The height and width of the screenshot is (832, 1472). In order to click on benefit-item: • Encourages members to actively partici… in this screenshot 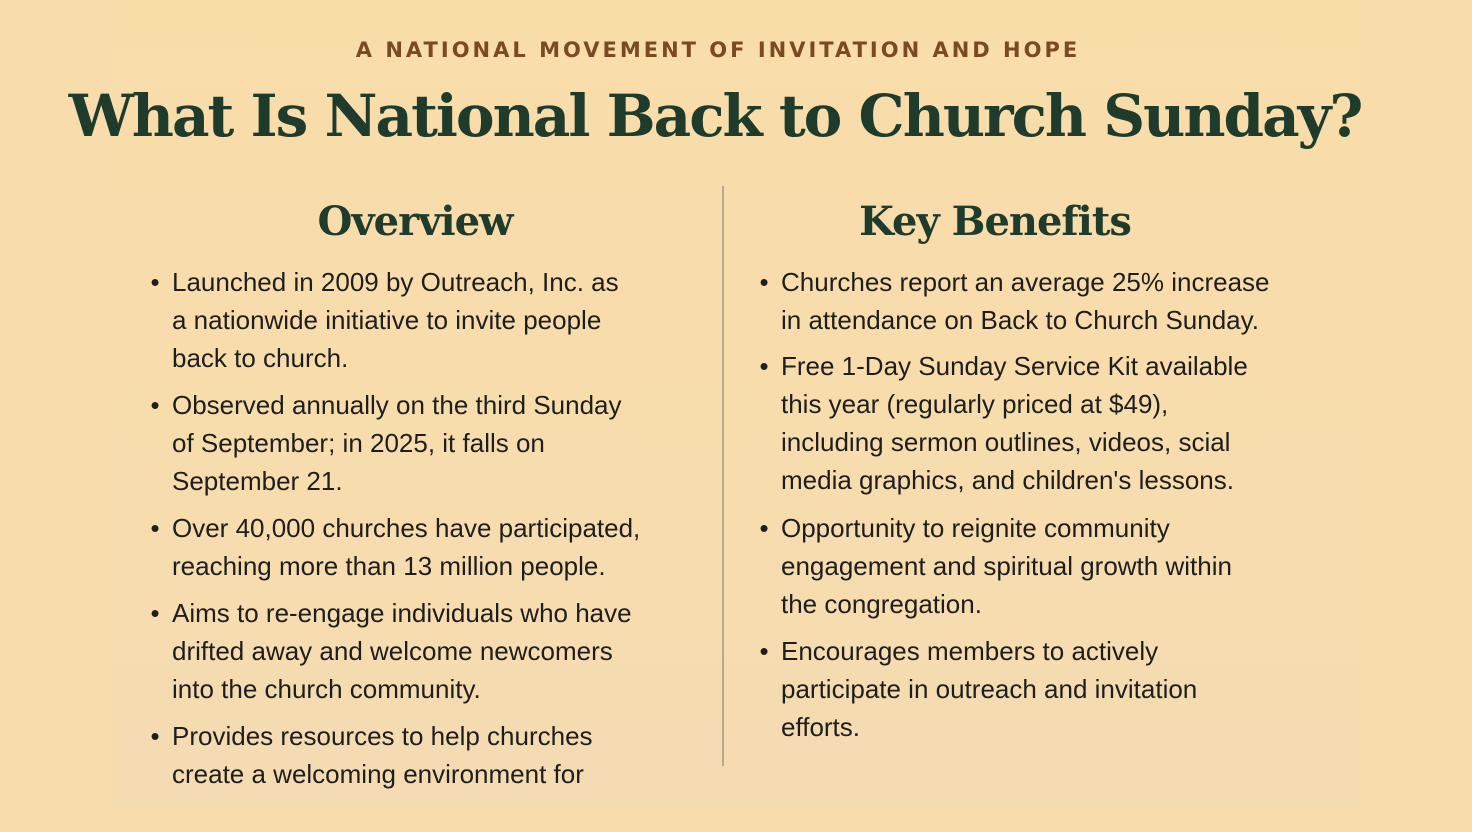, I will do `click(1040, 689)`.